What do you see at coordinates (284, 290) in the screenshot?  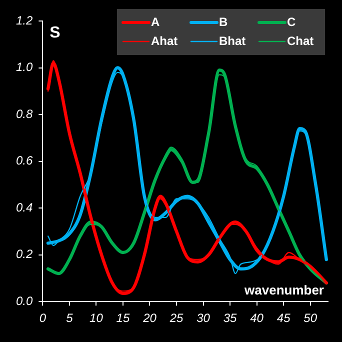 I see `x-axis-title: wavenumber` at bounding box center [284, 290].